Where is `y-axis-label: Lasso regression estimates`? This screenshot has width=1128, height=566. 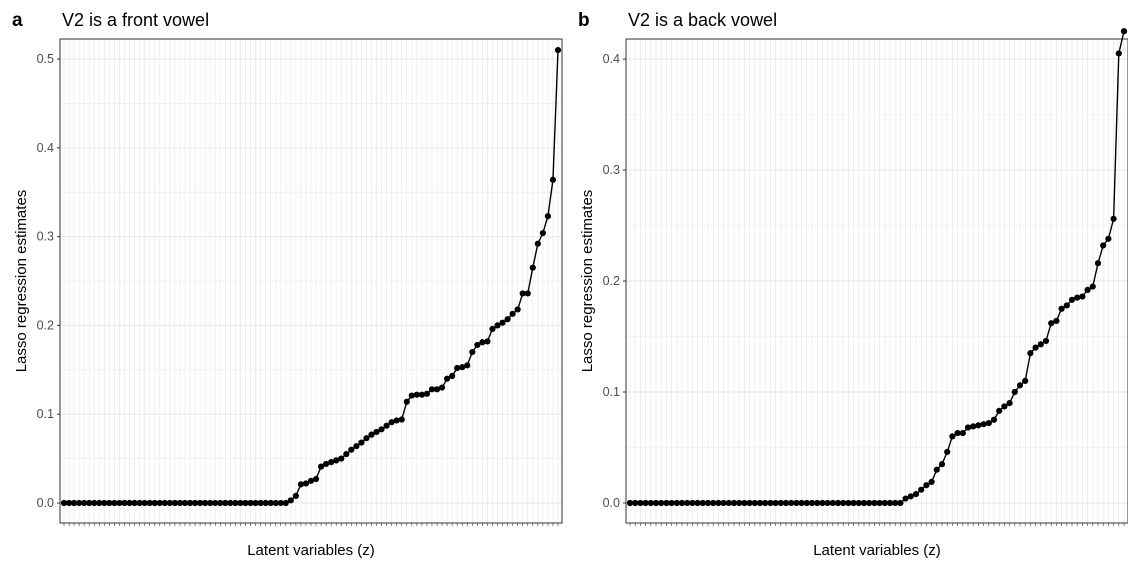 y-axis-label: Lasso regression estimates is located at coordinates (21, 281).